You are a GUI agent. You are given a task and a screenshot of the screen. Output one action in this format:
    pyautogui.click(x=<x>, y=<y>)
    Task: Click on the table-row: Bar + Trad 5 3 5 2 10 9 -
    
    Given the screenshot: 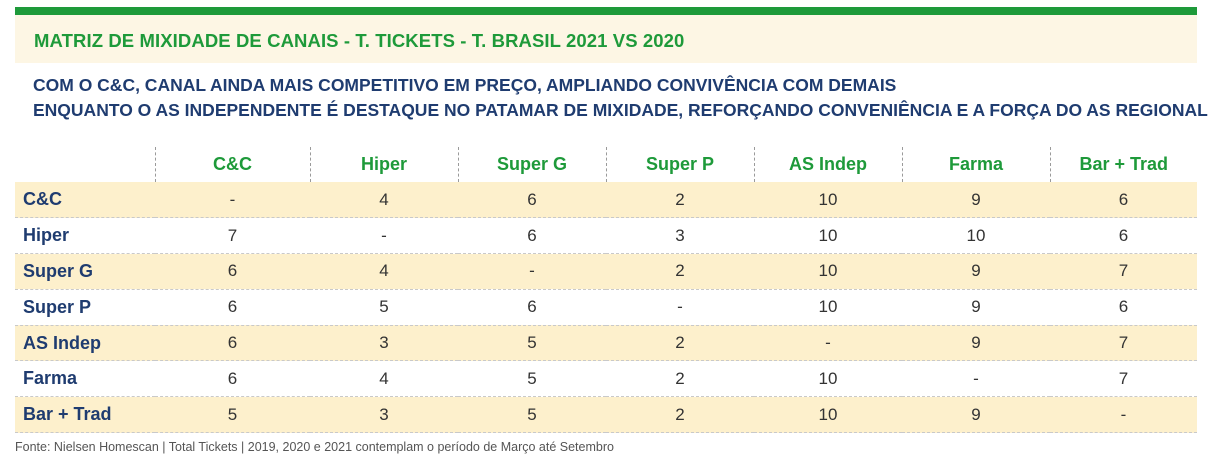 What is the action you would take?
    pyautogui.click(x=606, y=415)
    